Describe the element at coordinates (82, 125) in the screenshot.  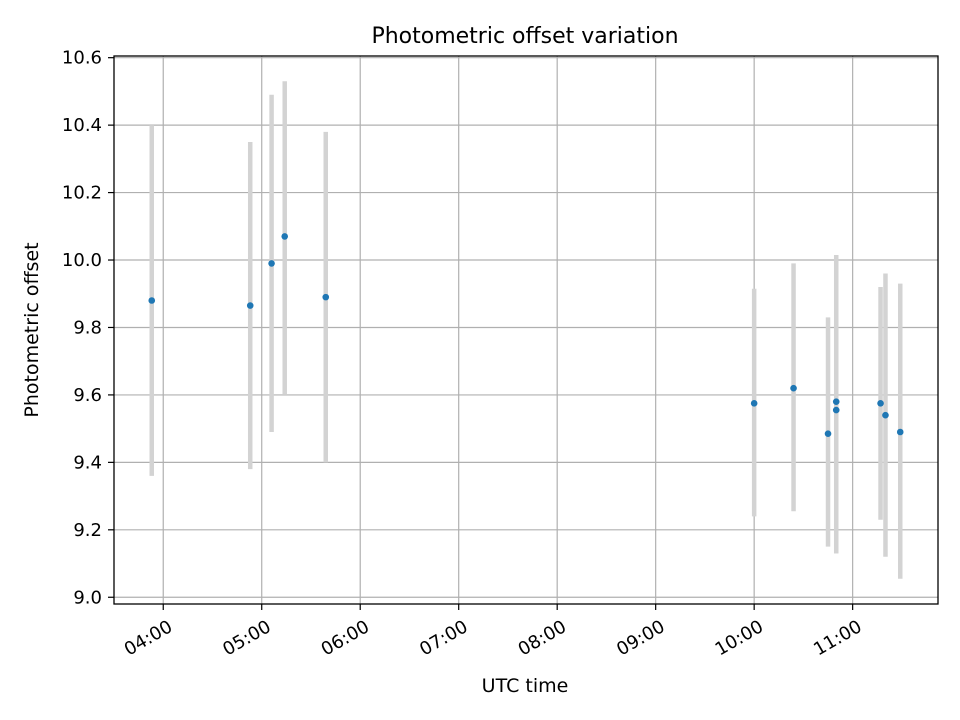
I see `y-tick-label: 10.4` at that location.